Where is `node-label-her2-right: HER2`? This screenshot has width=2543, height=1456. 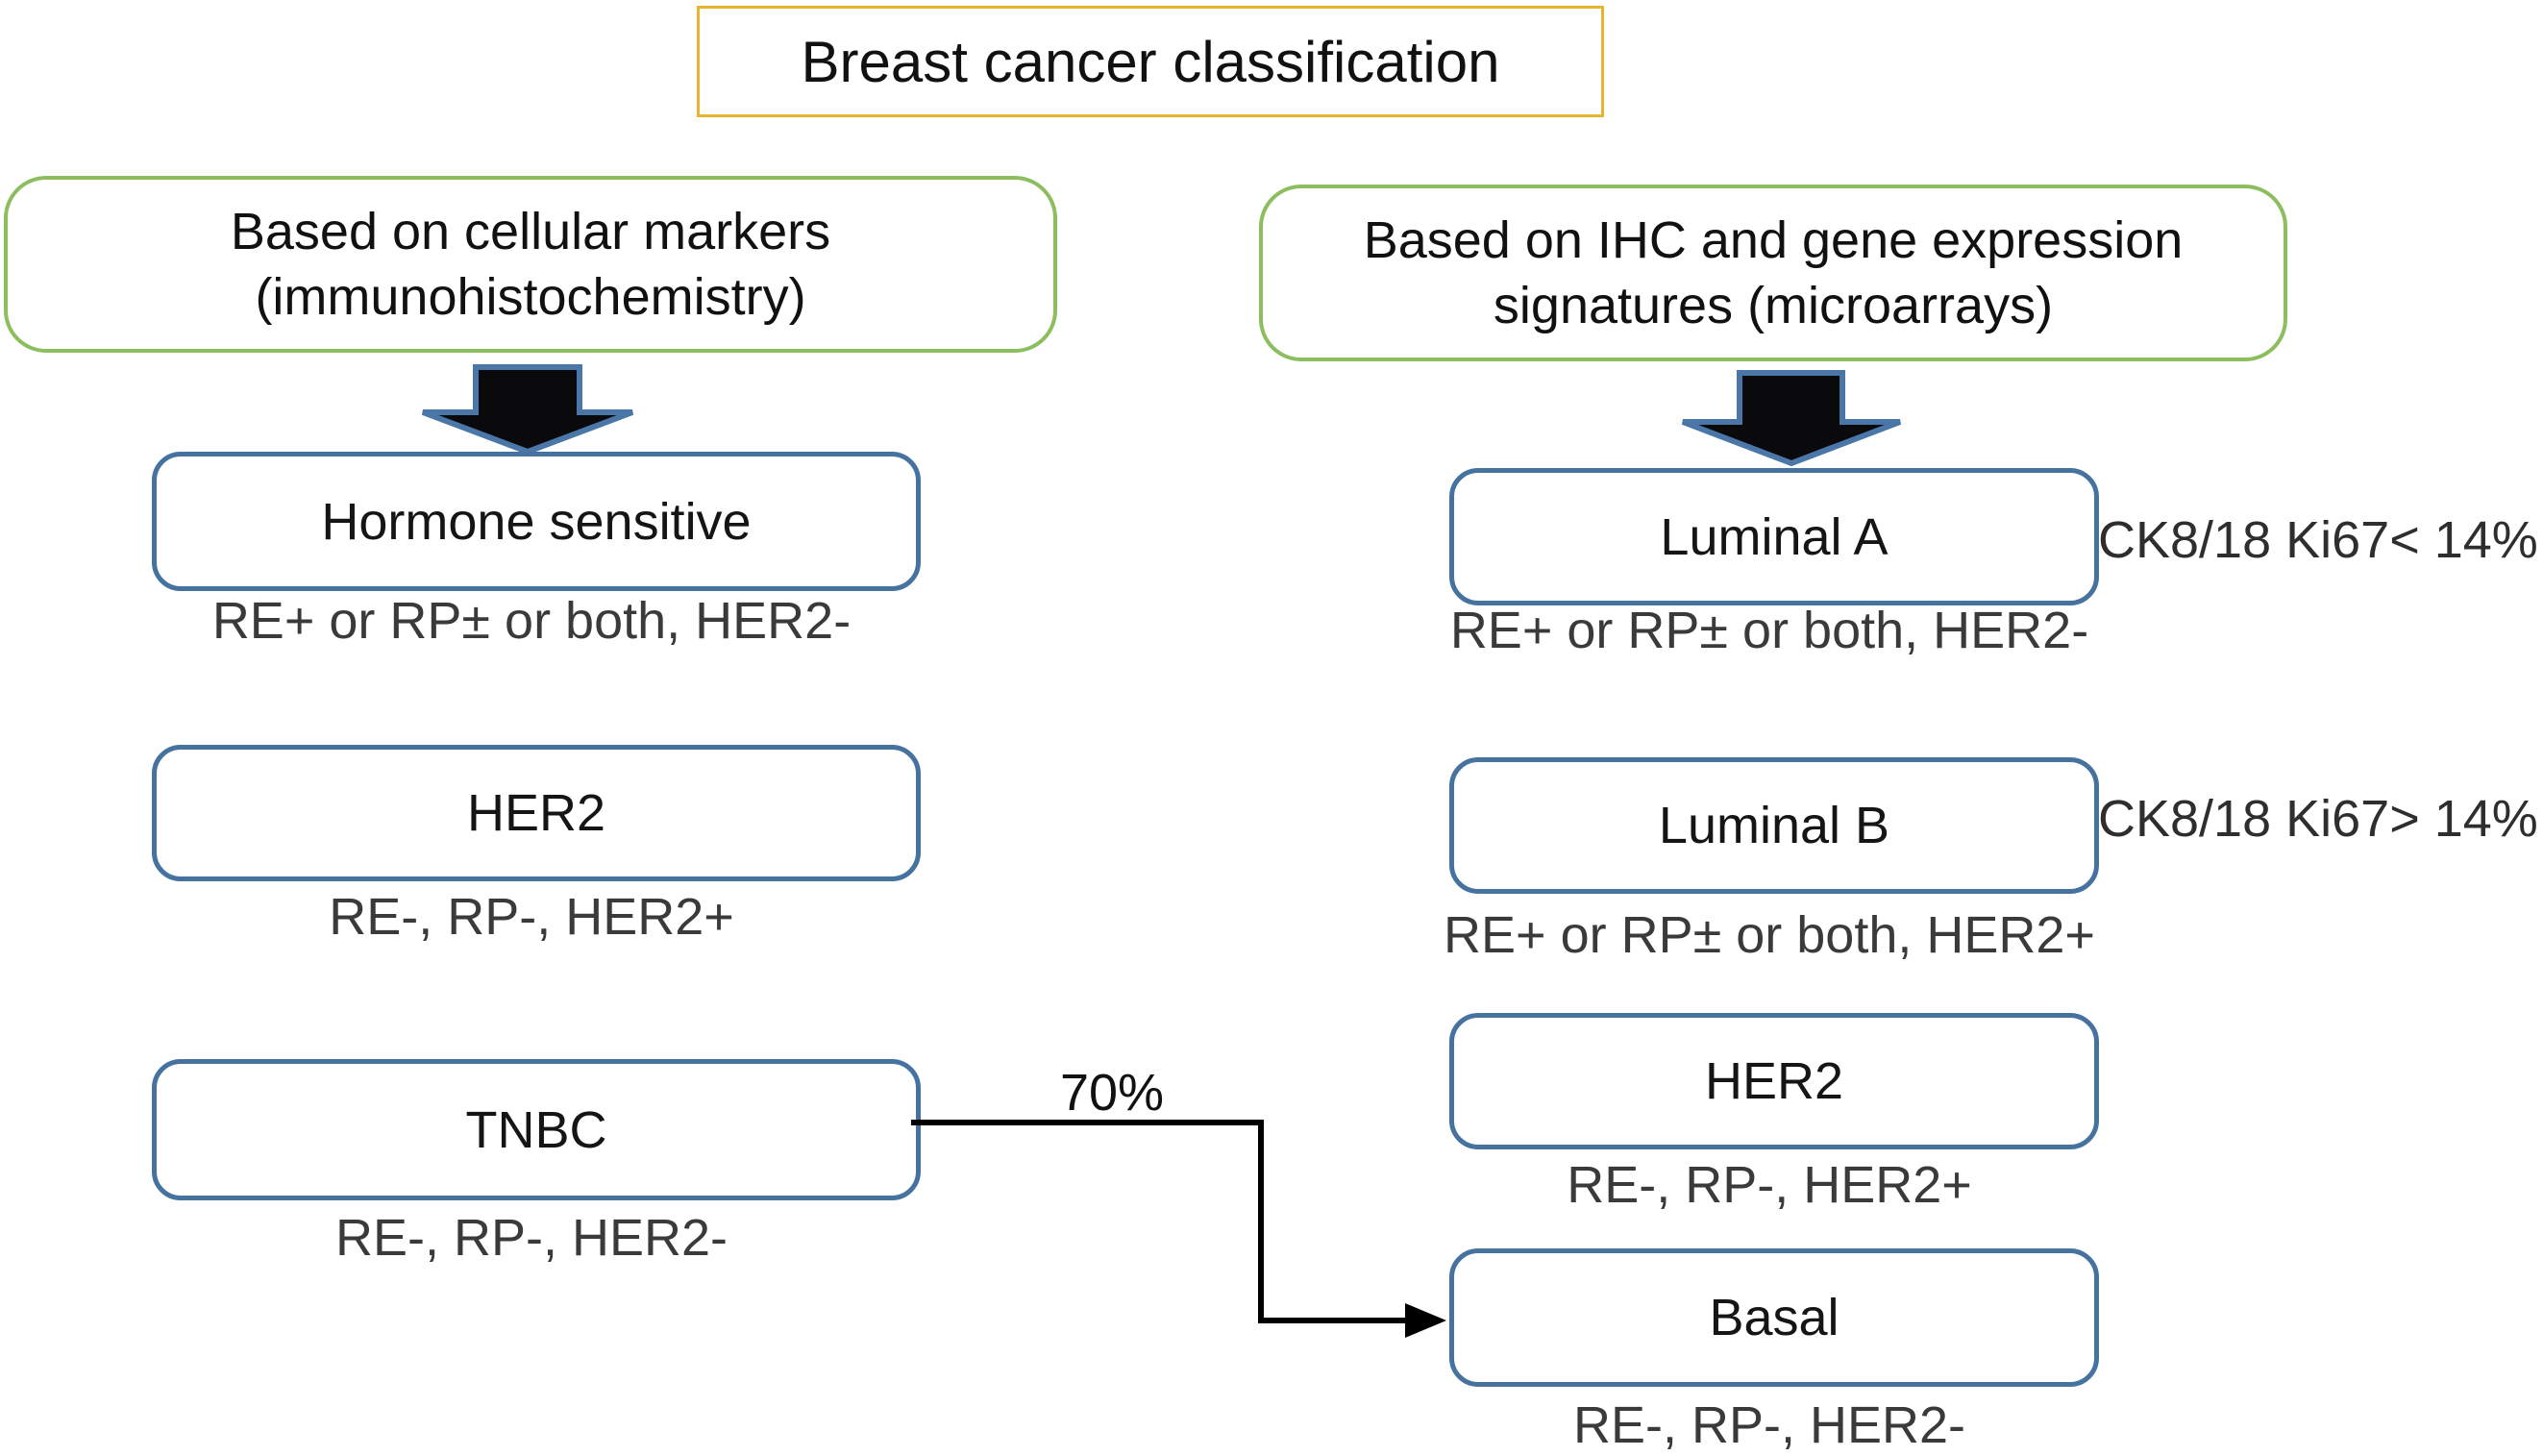
node-label-her2-right: HER2 is located at coordinates (1774, 1081).